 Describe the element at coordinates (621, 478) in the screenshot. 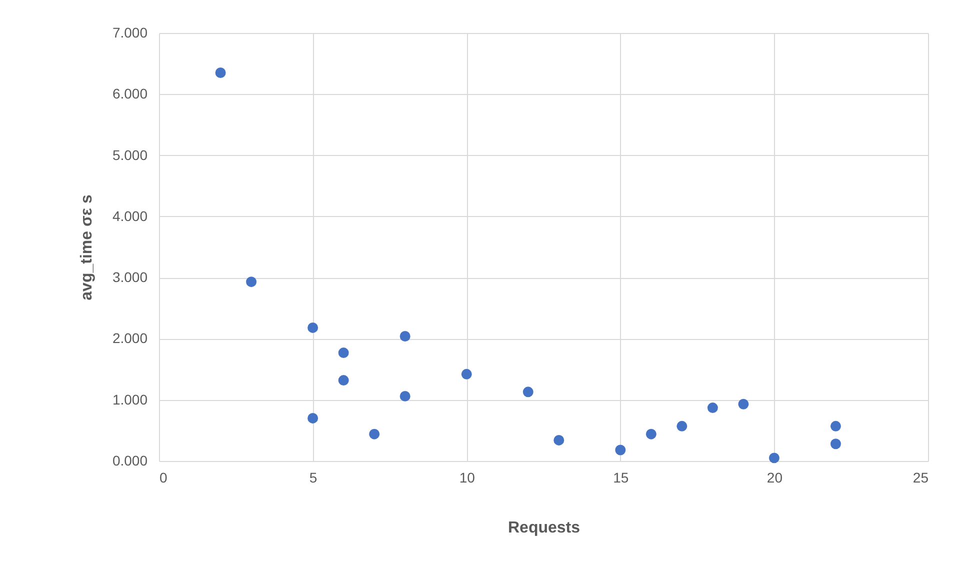

I see `x-tick-label: 15` at that location.